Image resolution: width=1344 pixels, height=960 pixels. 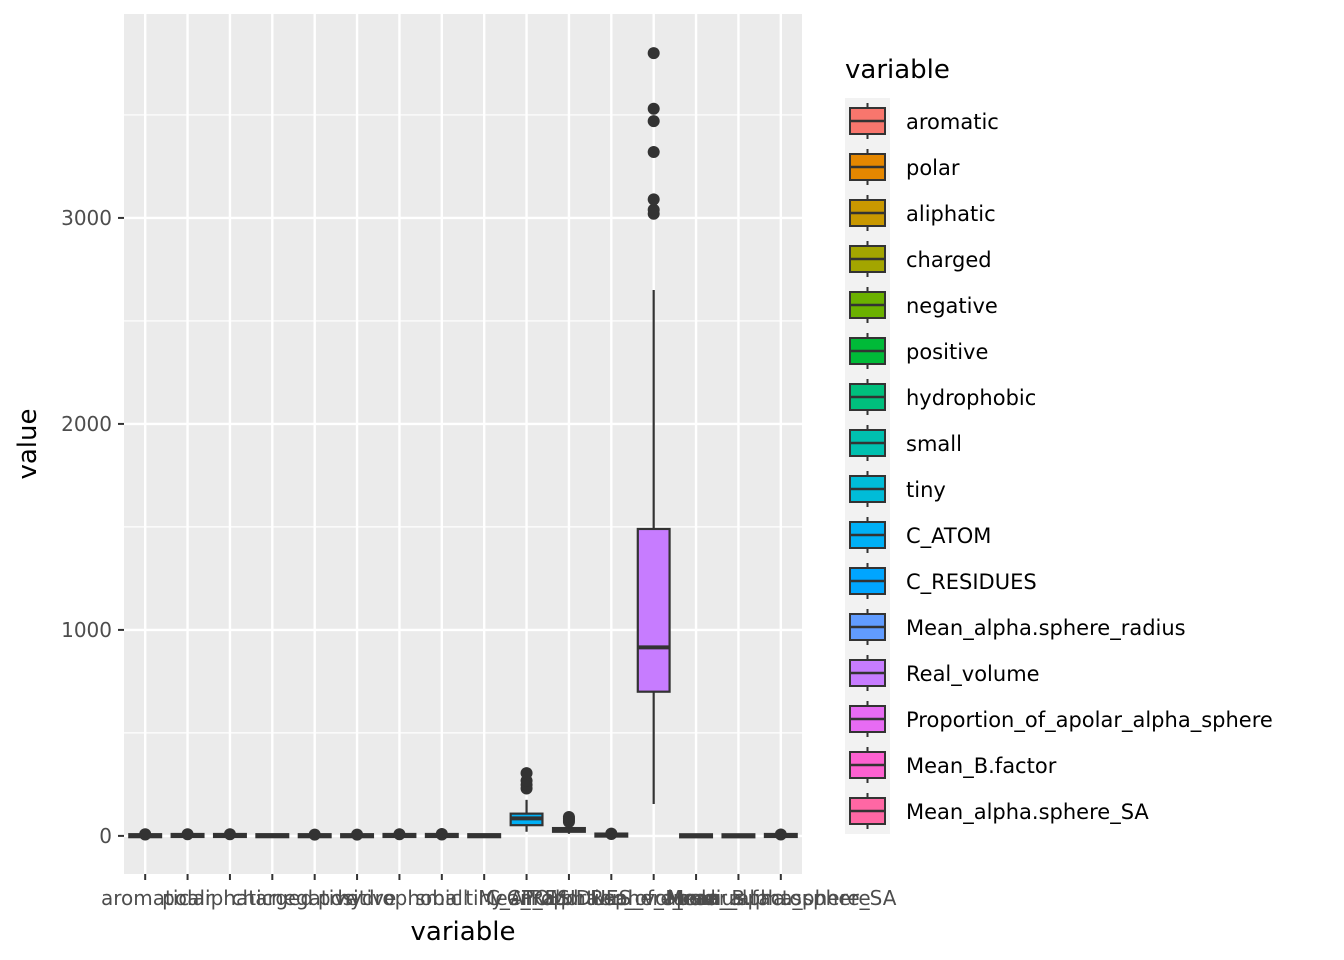 What do you see at coordinates (952, 122) in the screenshot?
I see `legend-label: aromatic` at bounding box center [952, 122].